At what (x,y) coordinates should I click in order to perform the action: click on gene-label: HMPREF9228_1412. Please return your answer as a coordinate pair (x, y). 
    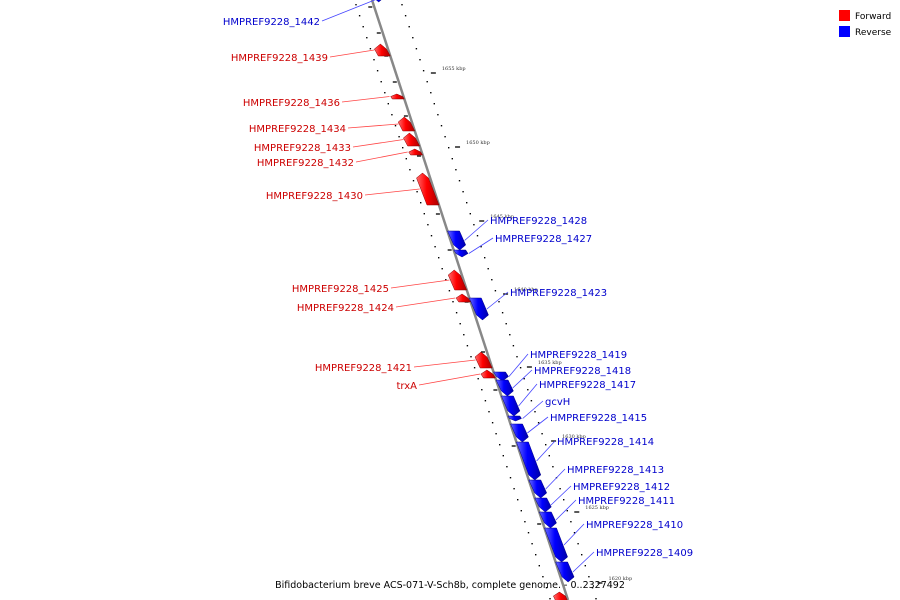
    Looking at the image, I should click on (621, 487).